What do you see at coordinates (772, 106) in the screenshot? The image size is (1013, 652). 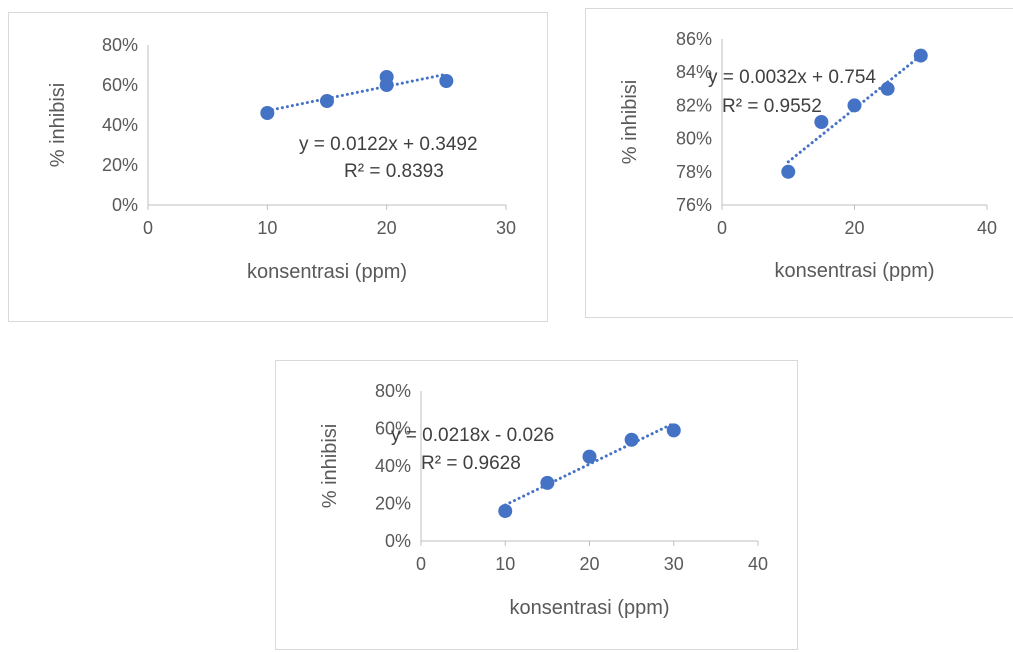 I see `trendline-r-squared: R² = 0.9552` at bounding box center [772, 106].